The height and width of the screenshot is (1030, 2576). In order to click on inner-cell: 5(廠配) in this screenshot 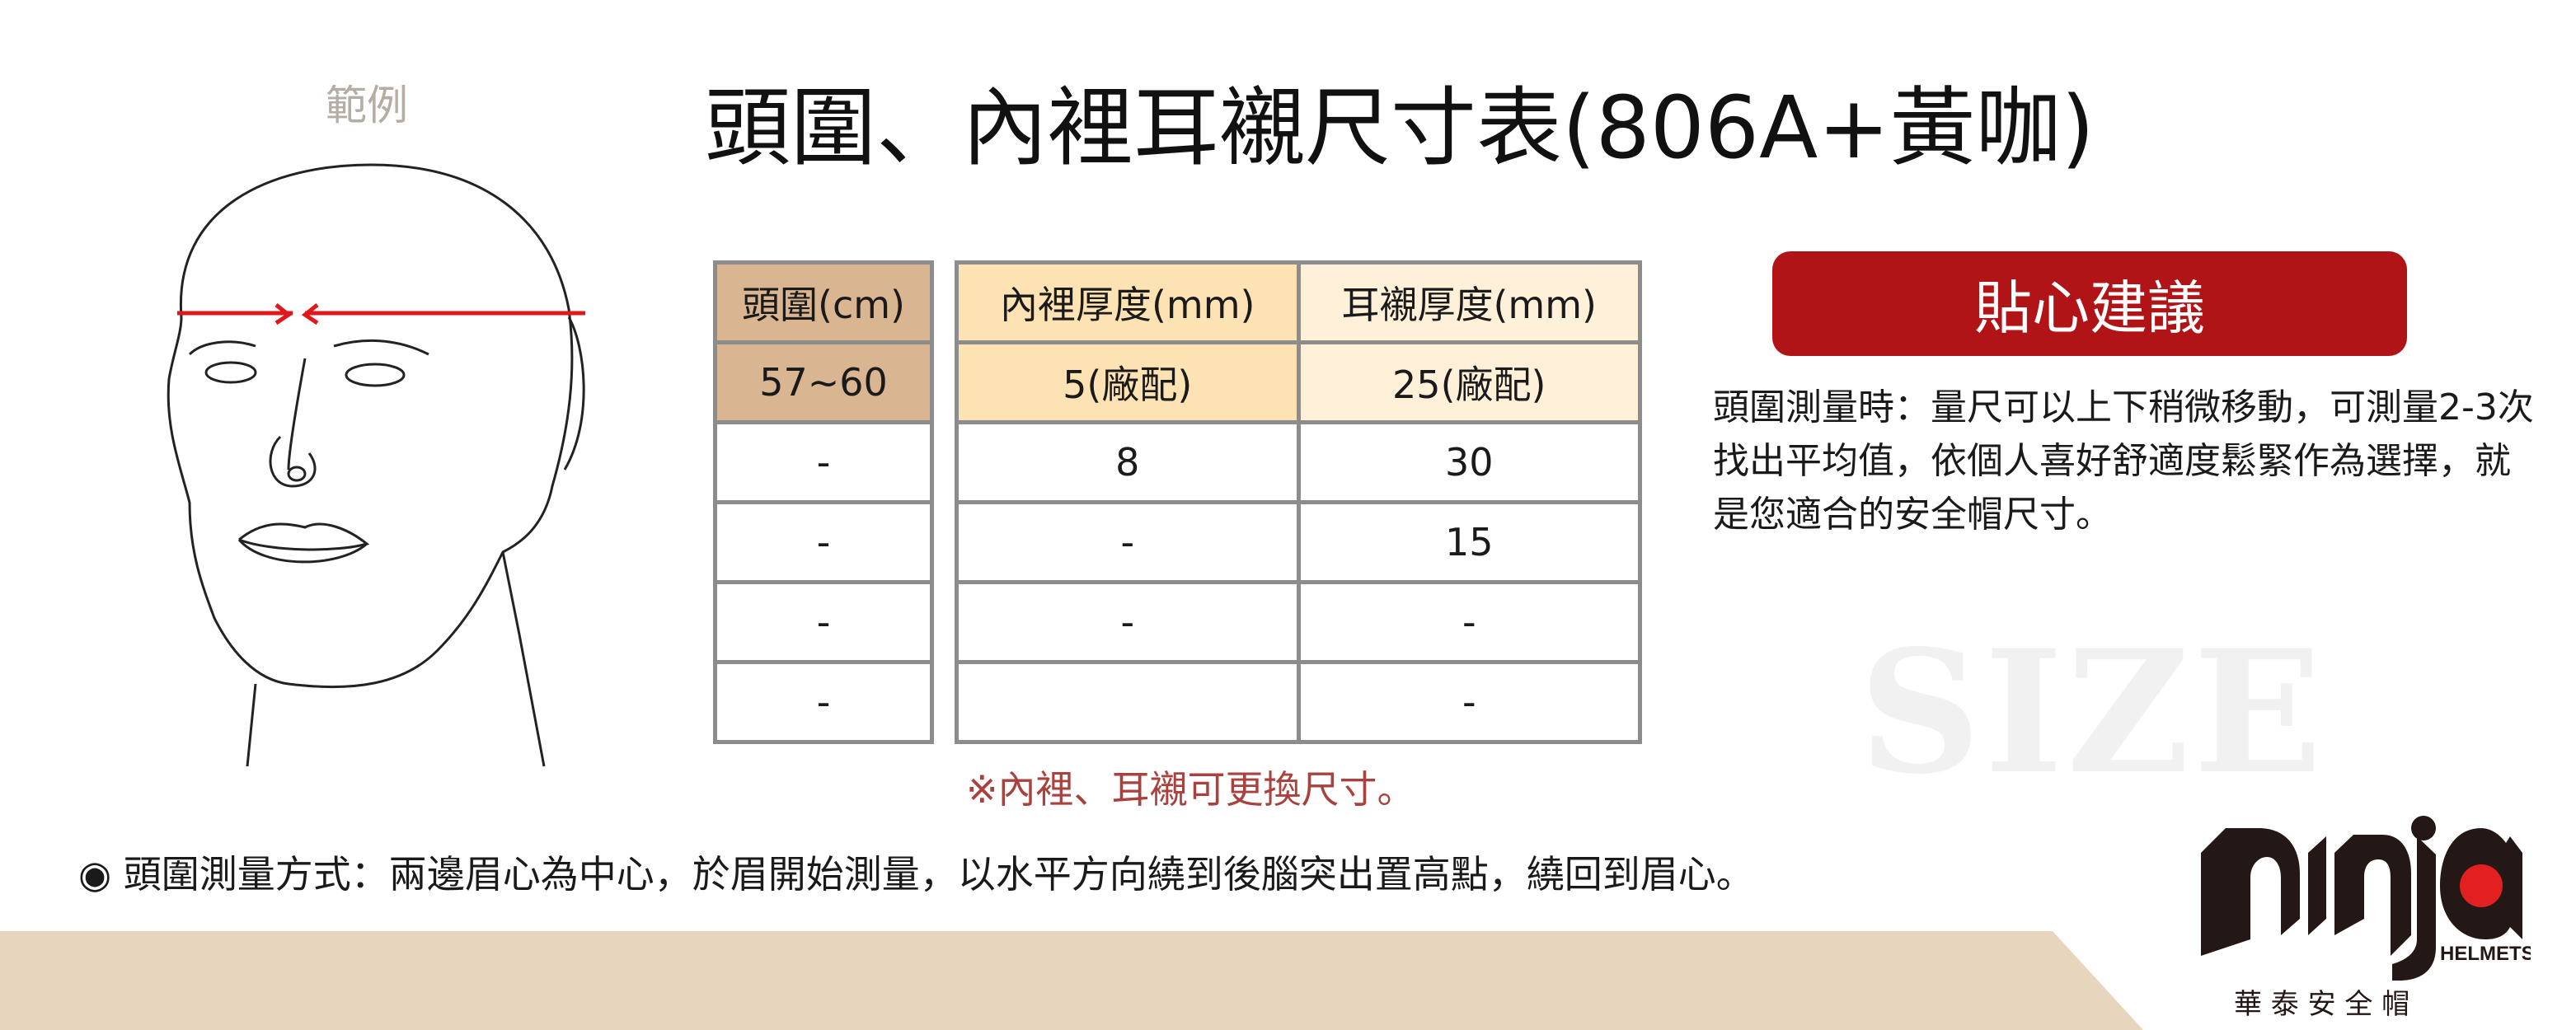, I will do `click(1128, 382)`.